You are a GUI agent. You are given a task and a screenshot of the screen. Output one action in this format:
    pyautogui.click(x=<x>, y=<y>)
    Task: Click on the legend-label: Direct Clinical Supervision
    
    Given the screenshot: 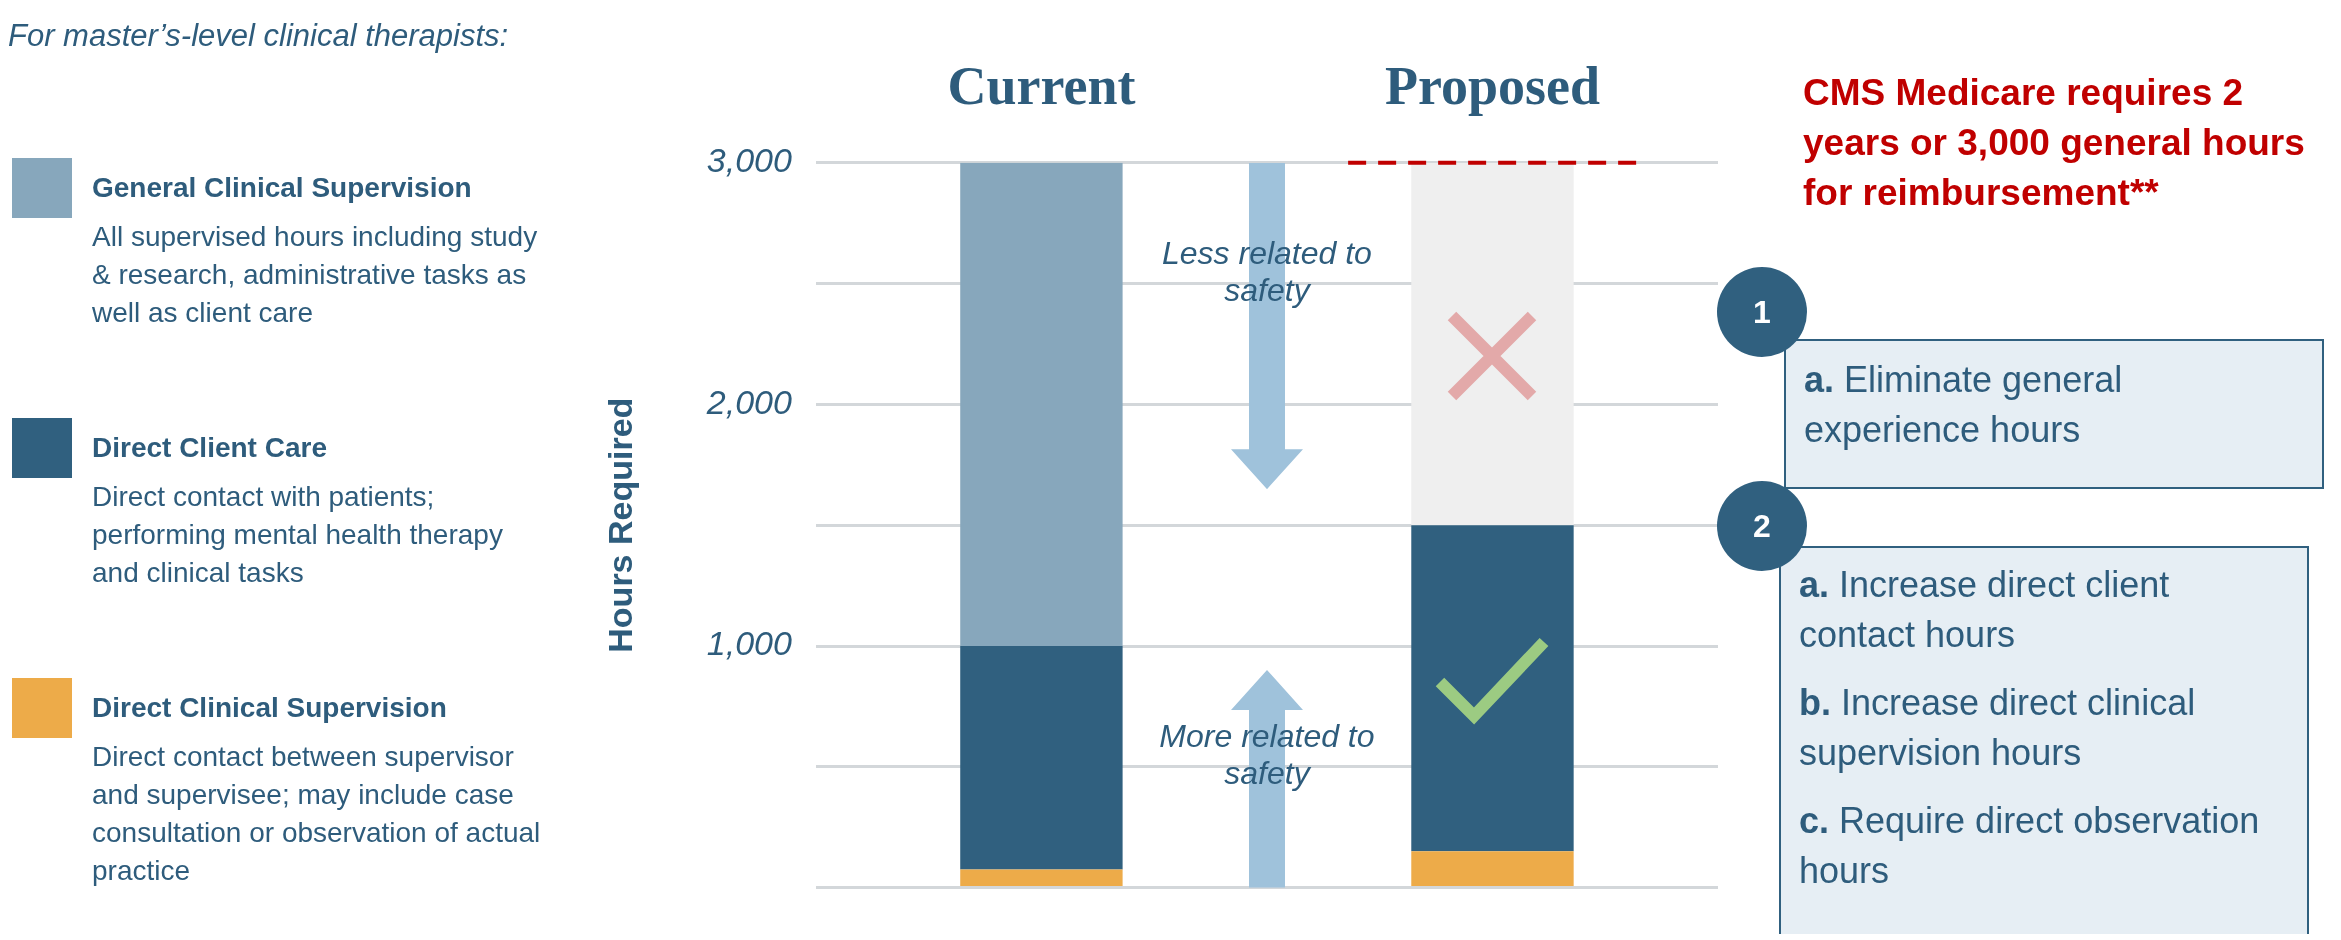 What is the action you would take?
    pyautogui.click(x=269, y=708)
    